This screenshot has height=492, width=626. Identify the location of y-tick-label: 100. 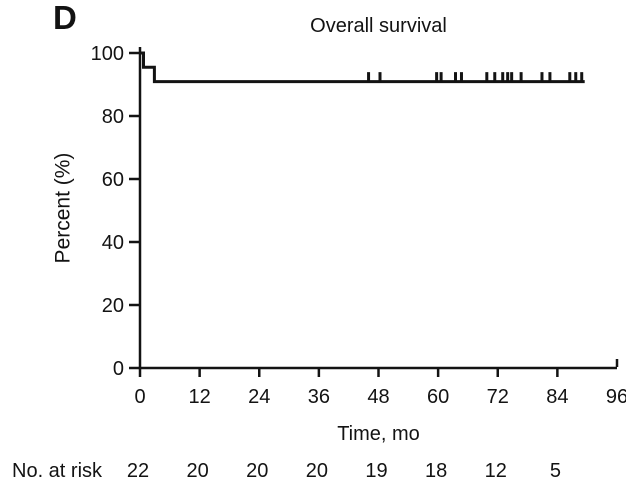
(107, 54).